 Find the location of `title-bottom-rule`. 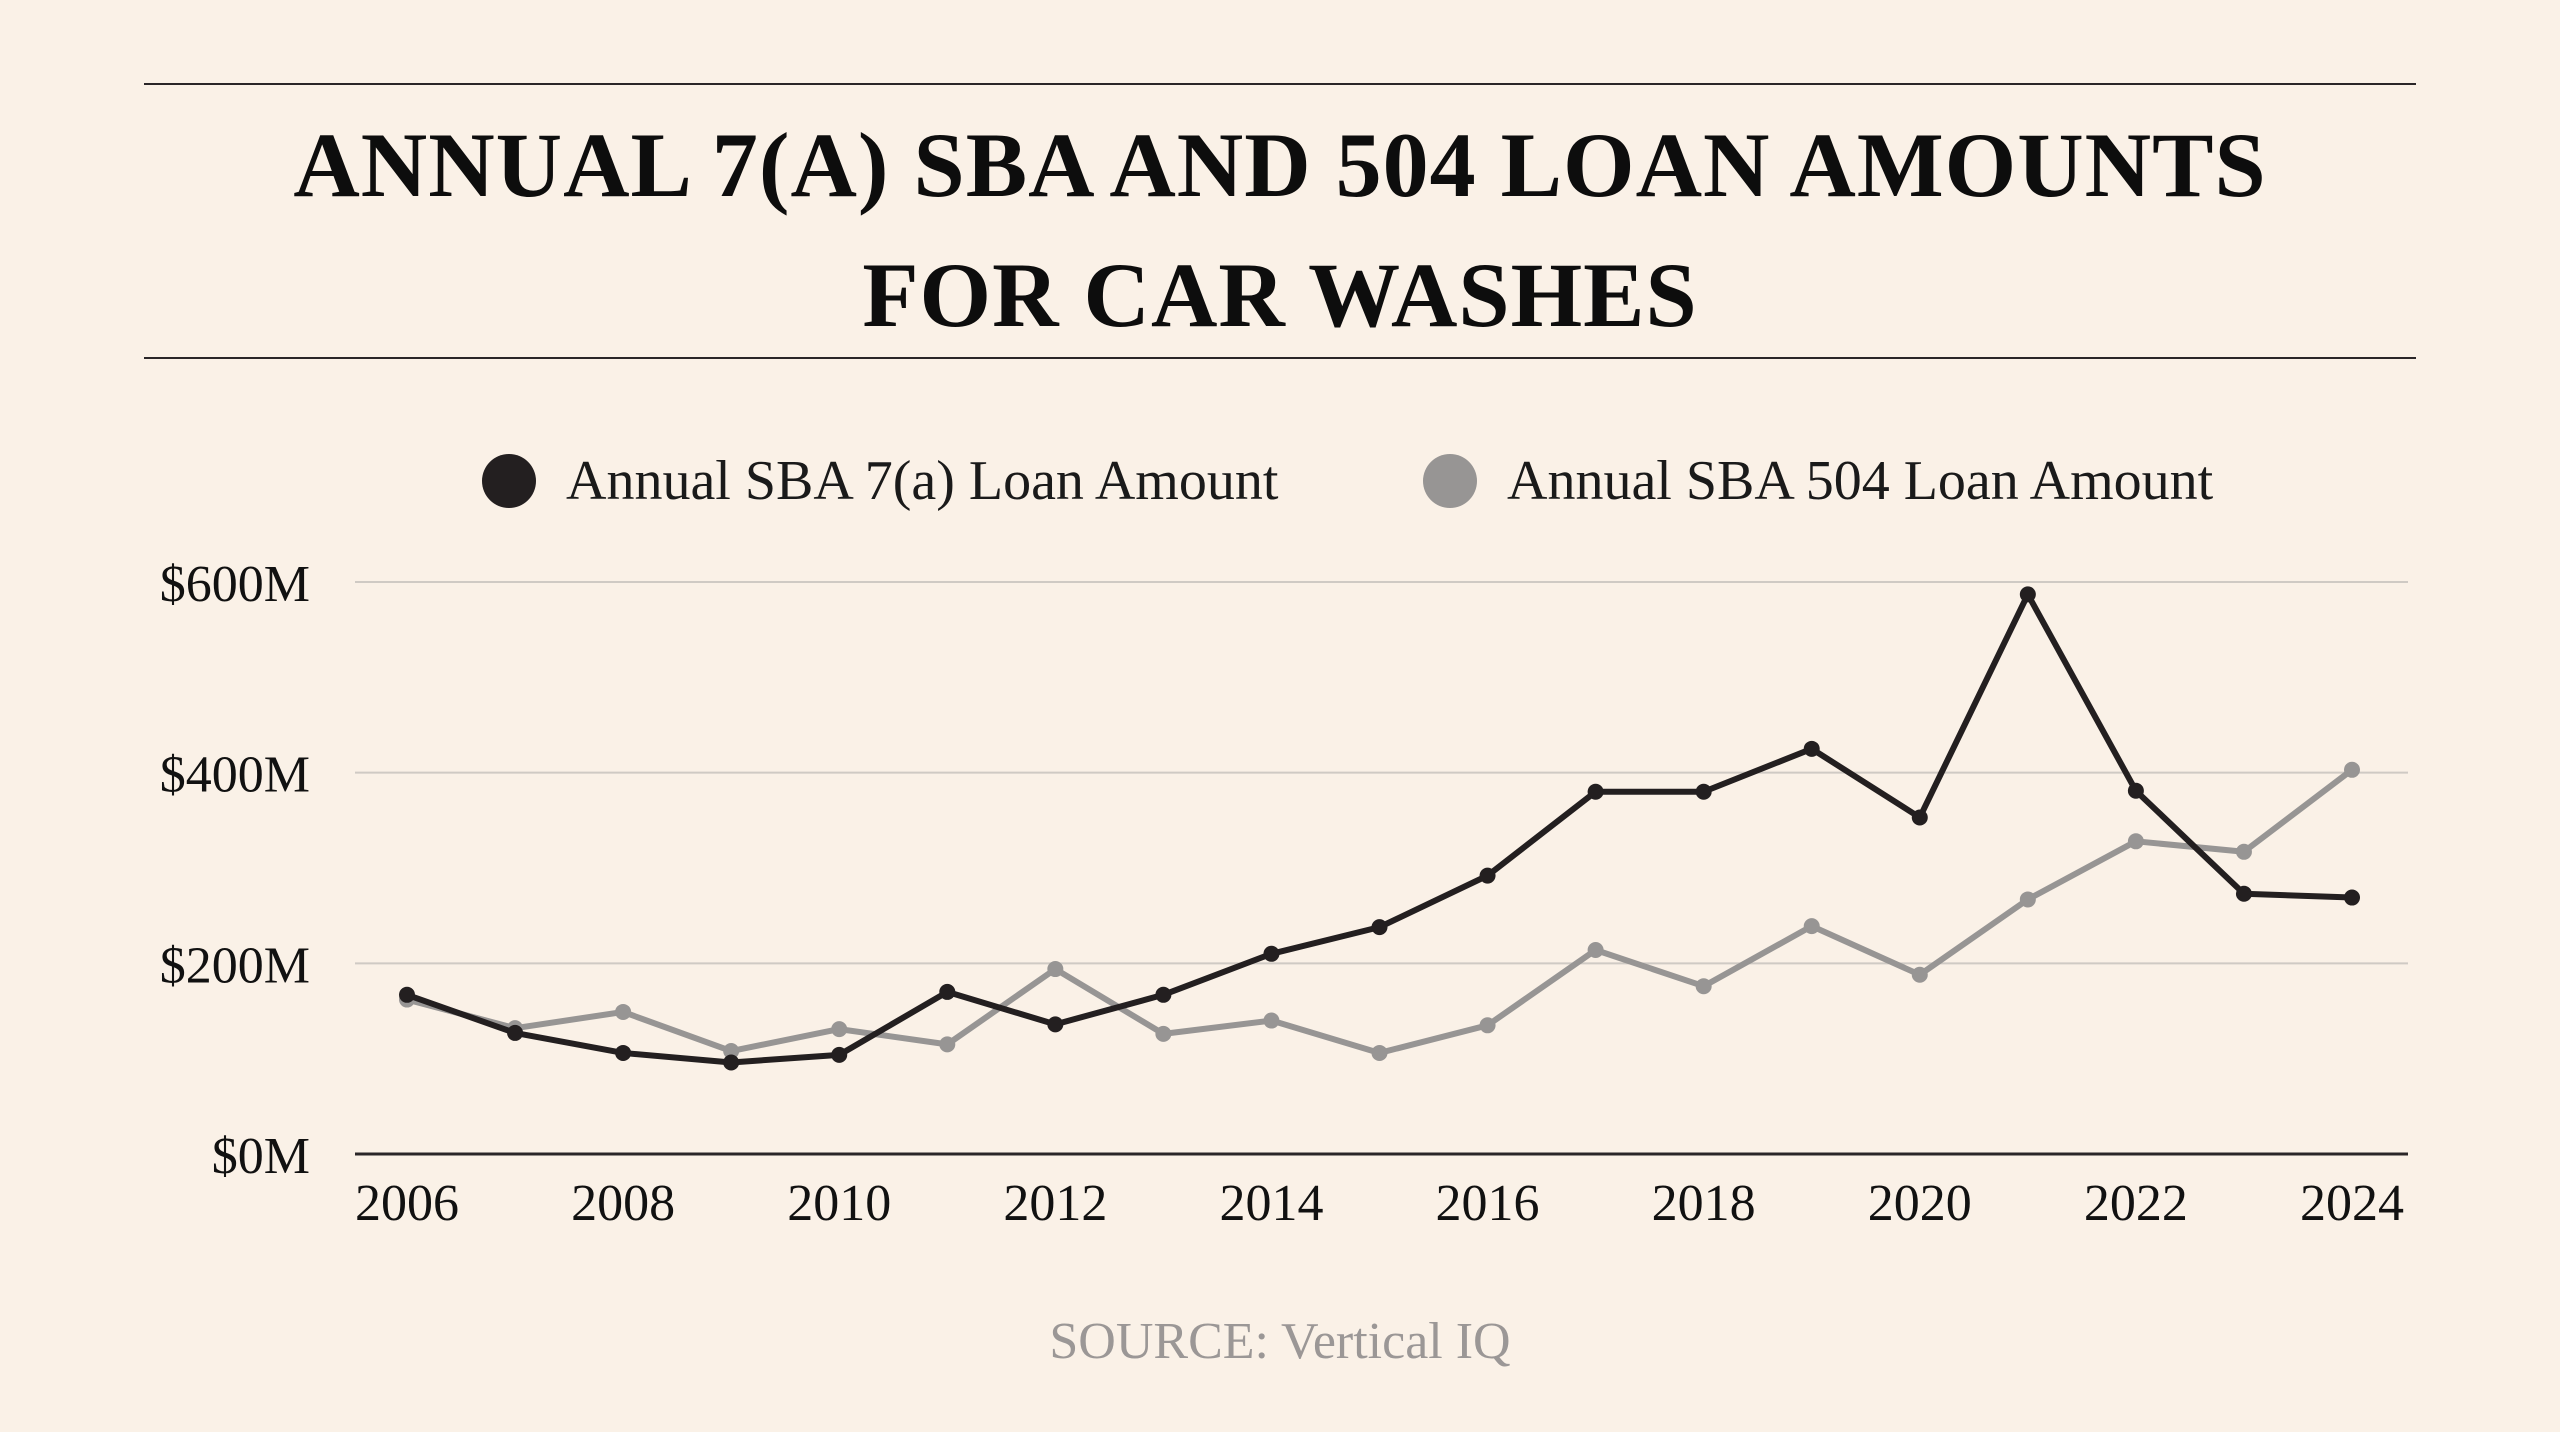

title-bottom-rule is located at coordinates (1280, 358).